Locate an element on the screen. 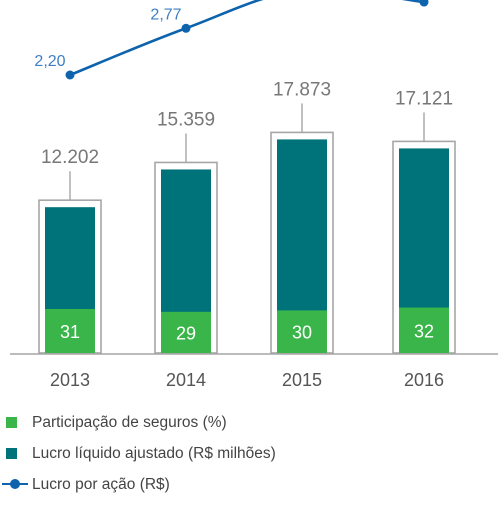  legend-label-adjusted-net-income: Lucro líquido ajustado (R$ milhões) is located at coordinates (154, 453).